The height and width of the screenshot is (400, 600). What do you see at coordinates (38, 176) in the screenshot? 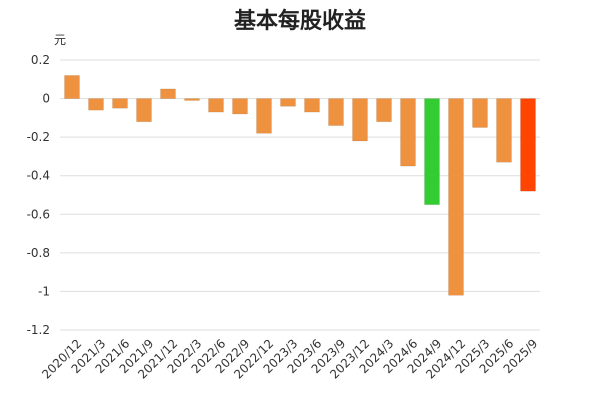
I see `y-tick-label: -0.4` at bounding box center [38, 176].